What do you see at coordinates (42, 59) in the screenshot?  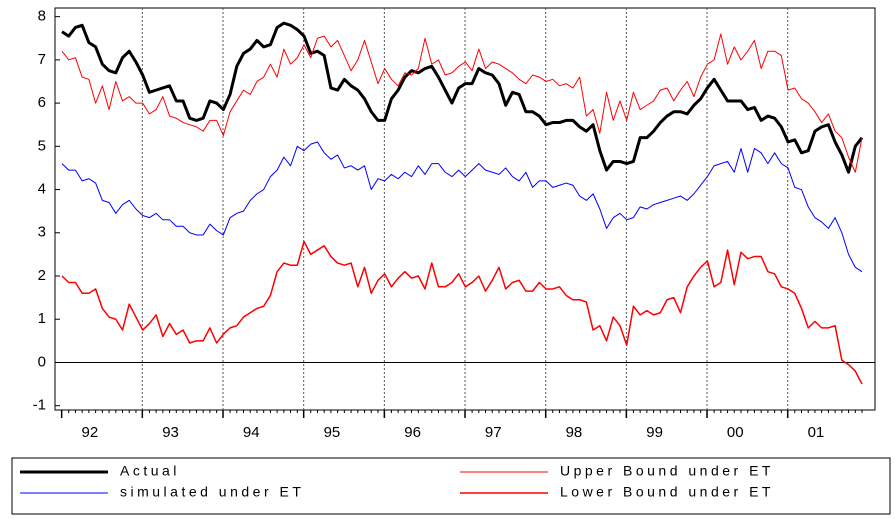 I see `y-tick-label: 7` at bounding box center [42, 59].